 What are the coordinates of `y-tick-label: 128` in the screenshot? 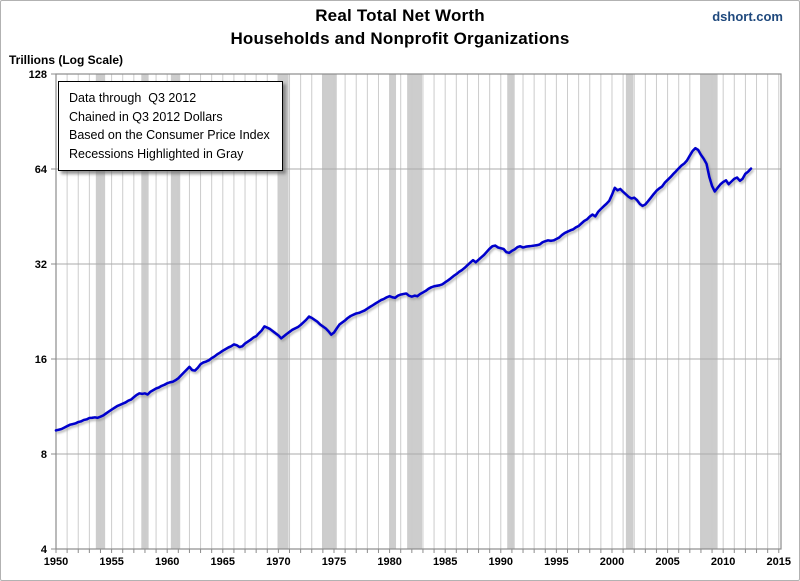 It's located at (38, 75).